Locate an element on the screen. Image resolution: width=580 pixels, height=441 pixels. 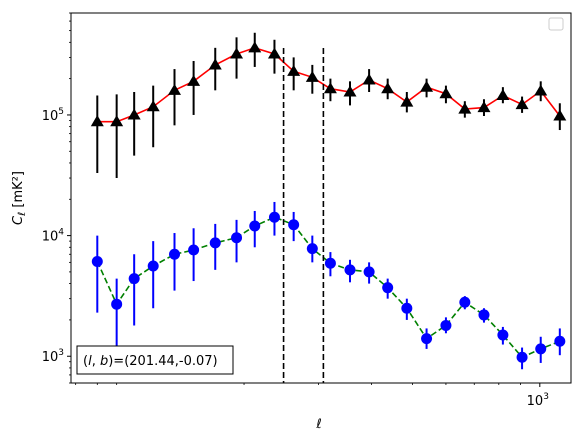
y-tick-label-exponent: 3 is located at coordinates (61, 353).